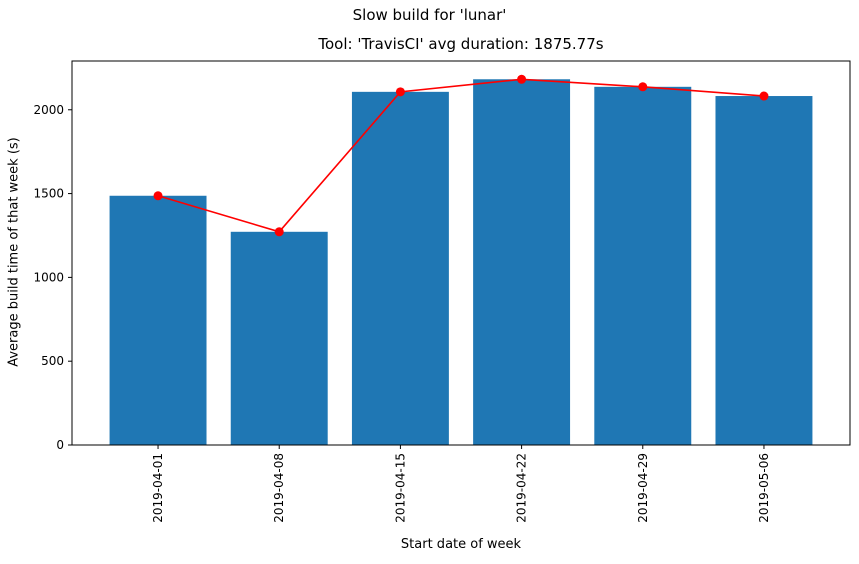 The width and height of the screenshot is (859, 564). What do you see at coordinates (48, 110) in the screenshot?
I see `y-tick-label-2000: 2000` at bounding box center [48, 110].